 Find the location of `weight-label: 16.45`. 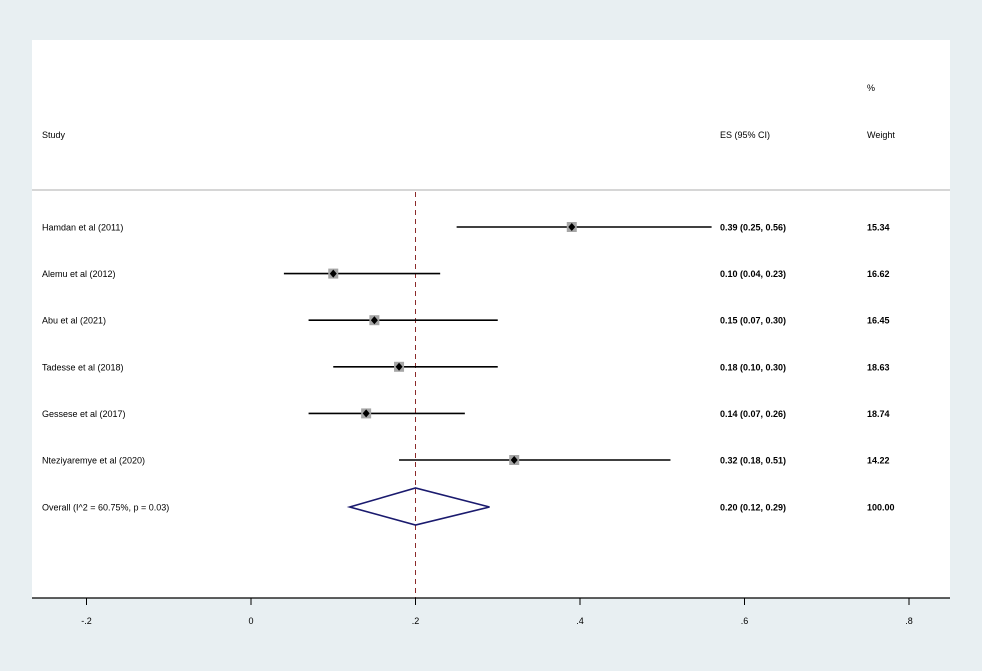

weight-label: 16.45 is located at coordinates (878, 321).